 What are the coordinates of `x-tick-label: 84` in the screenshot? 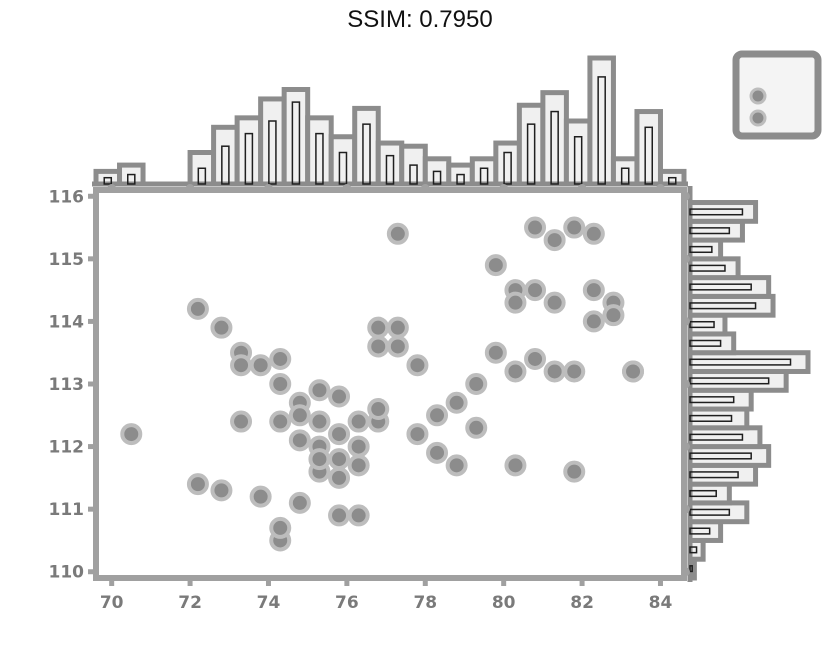 It's located at (661, 603).